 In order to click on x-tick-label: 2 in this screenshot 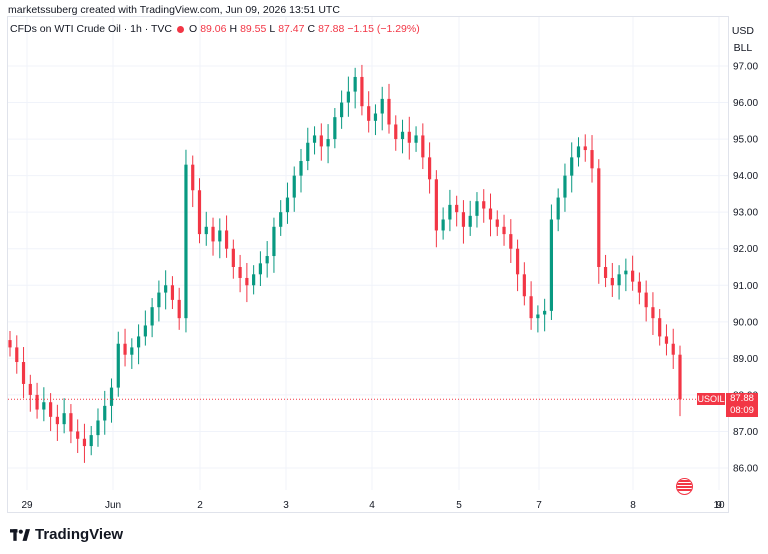, I will do `click(200, 505)`.